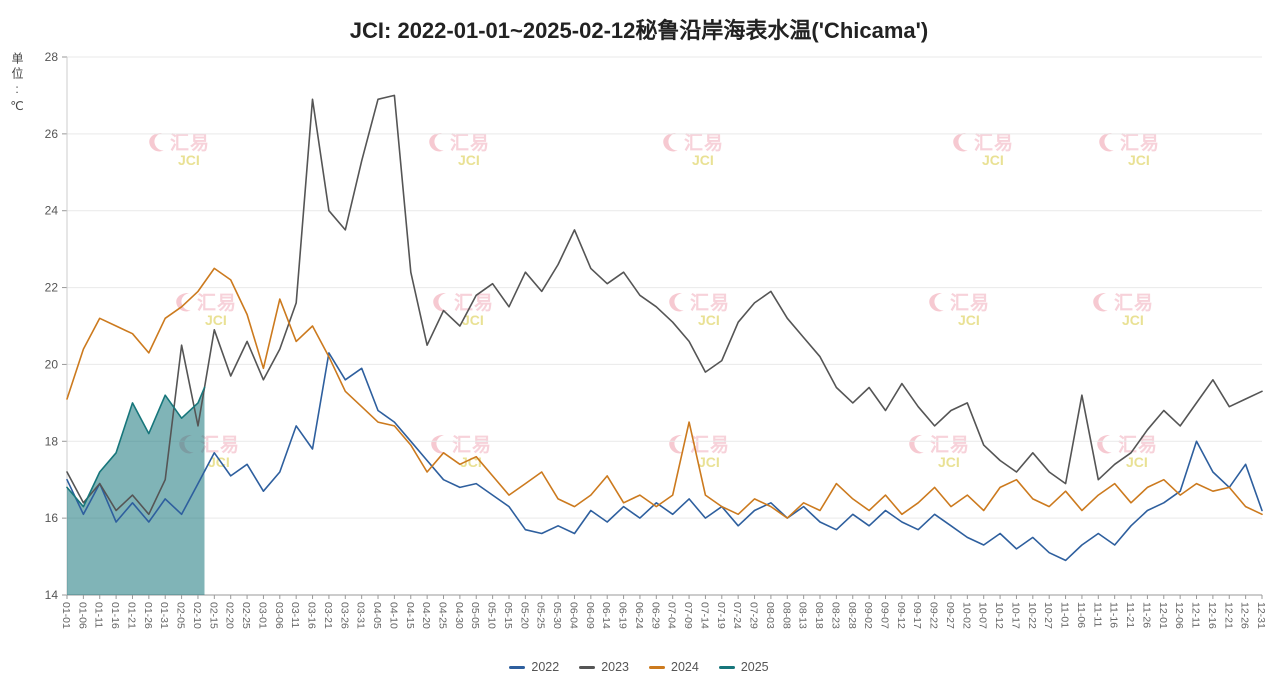 The height and width of the screenshot is (689, 1278). What do you see at coordinates (1146, 615) in the screenshot?
I see `x-tick-label: 11-26` at bounding box center [1146, 615].